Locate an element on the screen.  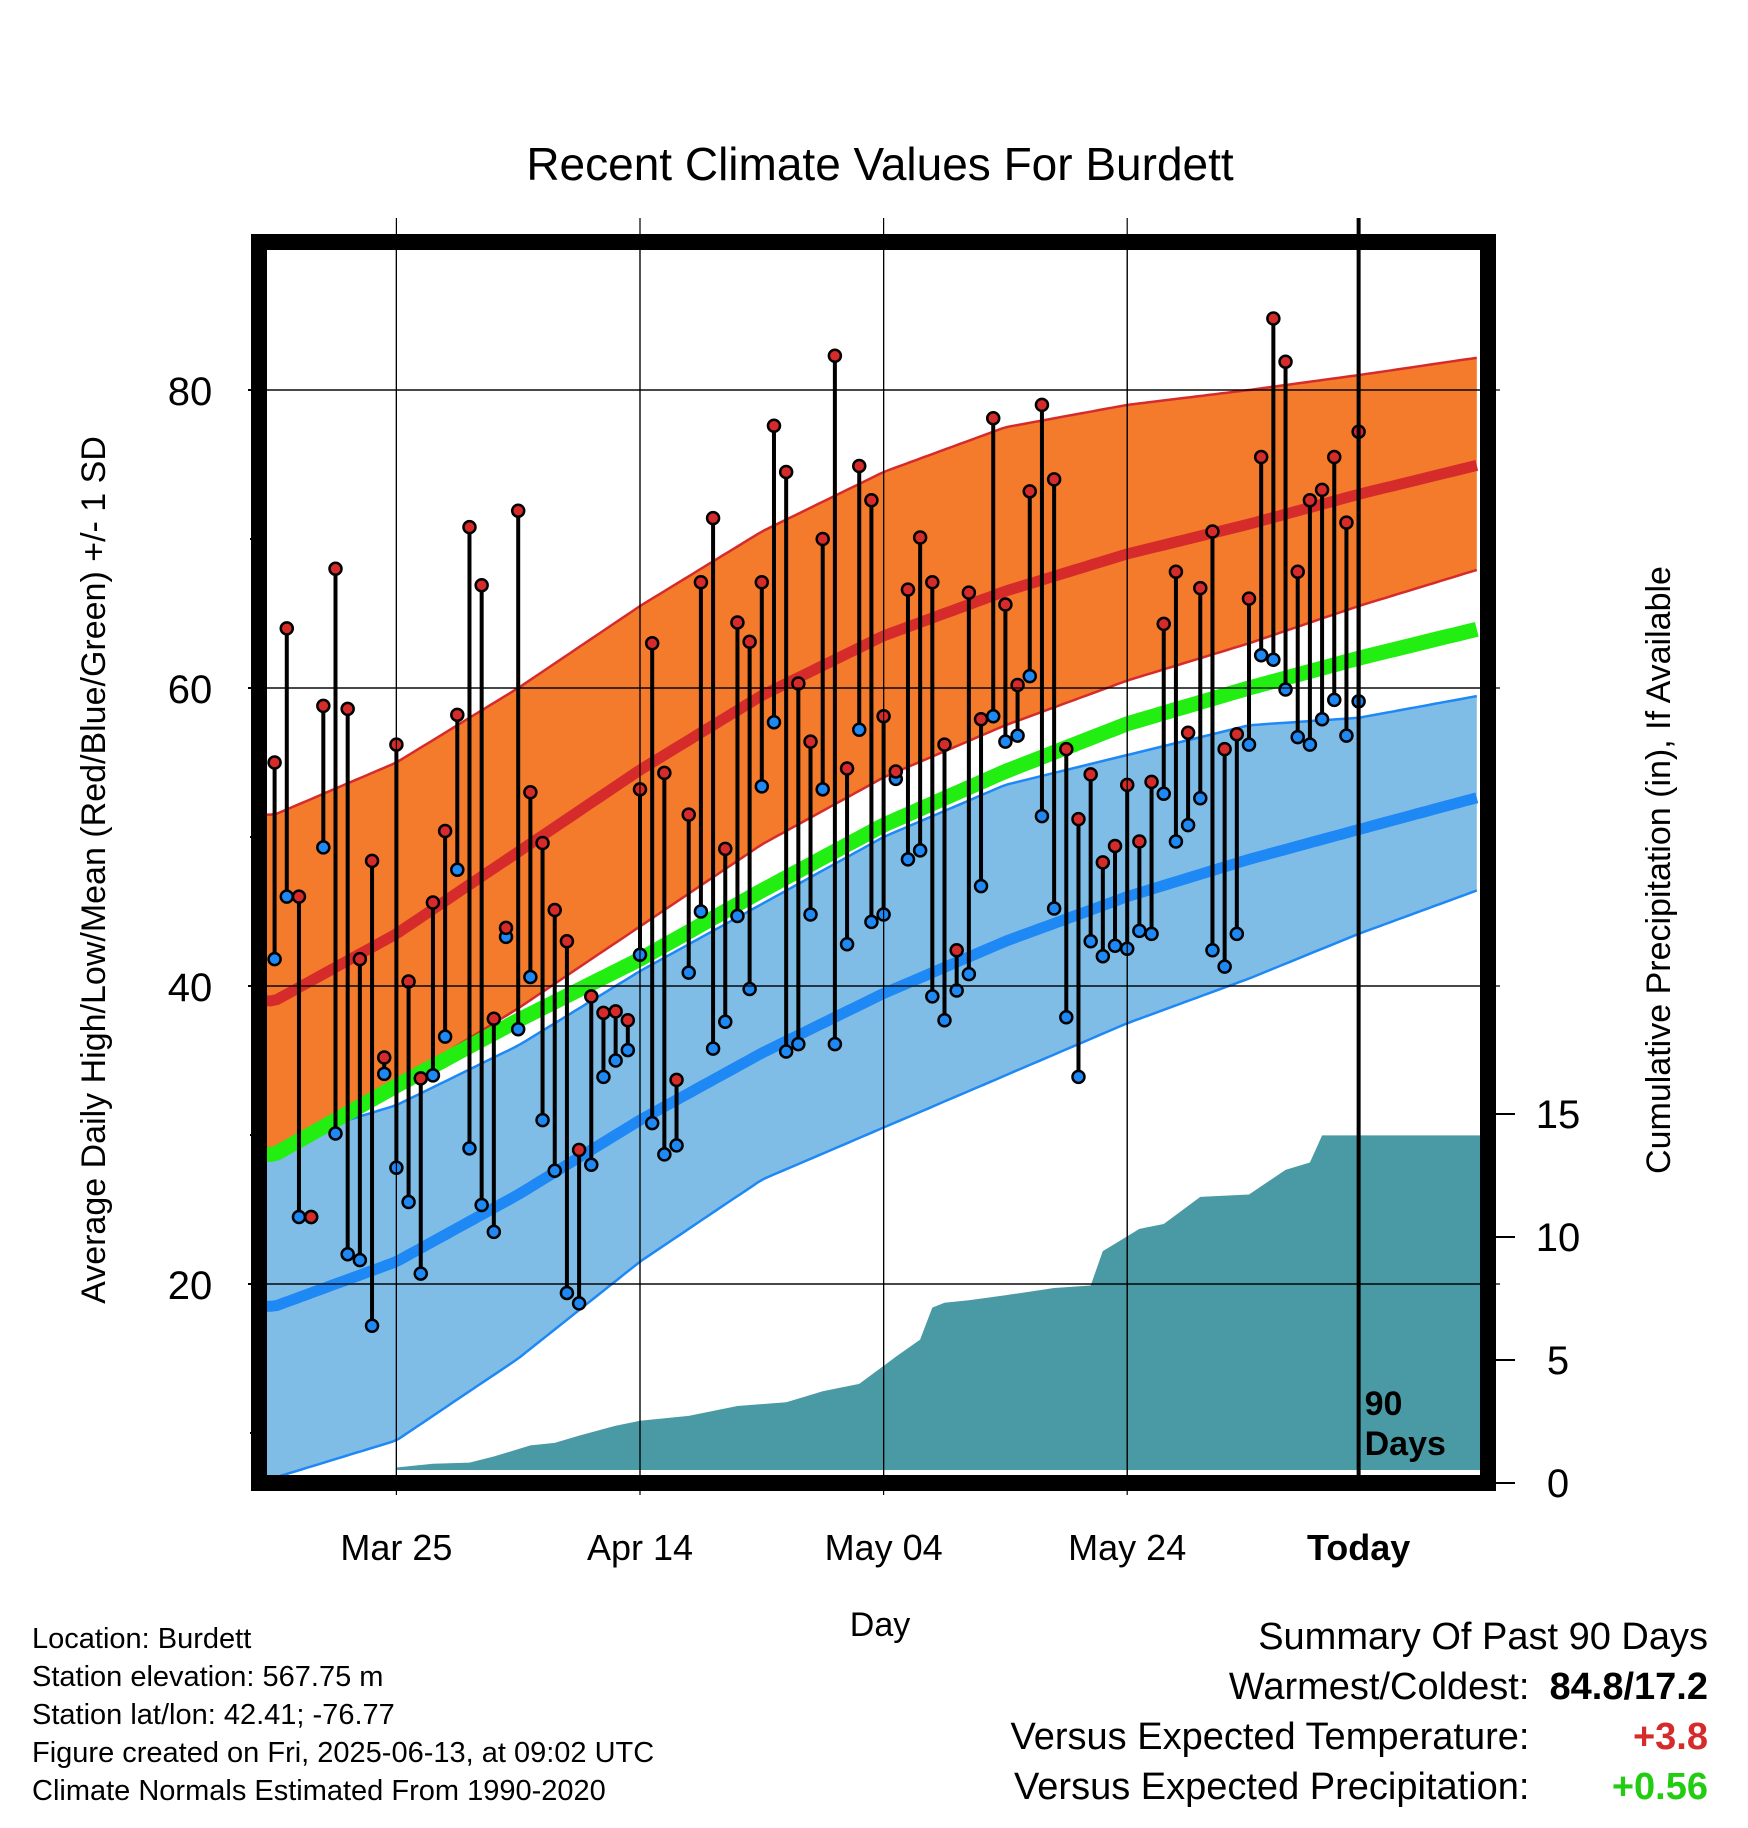
today-marker-90: 90 is located at coordinates (1384, 1404).